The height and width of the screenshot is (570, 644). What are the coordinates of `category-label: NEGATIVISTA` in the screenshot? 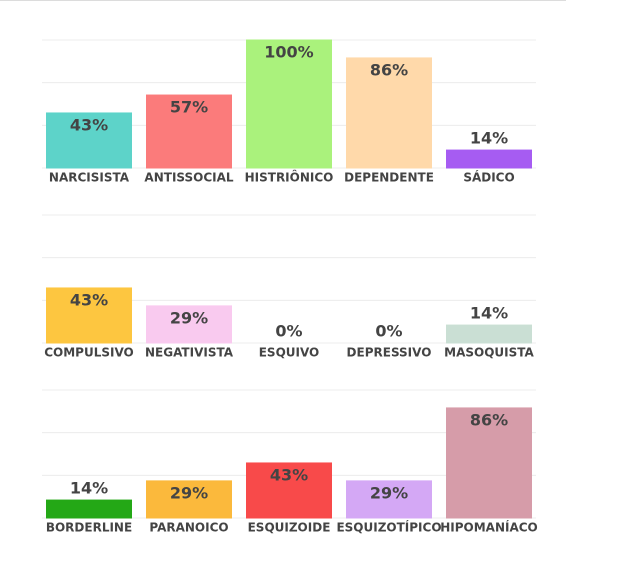 It's located at (189, 353).